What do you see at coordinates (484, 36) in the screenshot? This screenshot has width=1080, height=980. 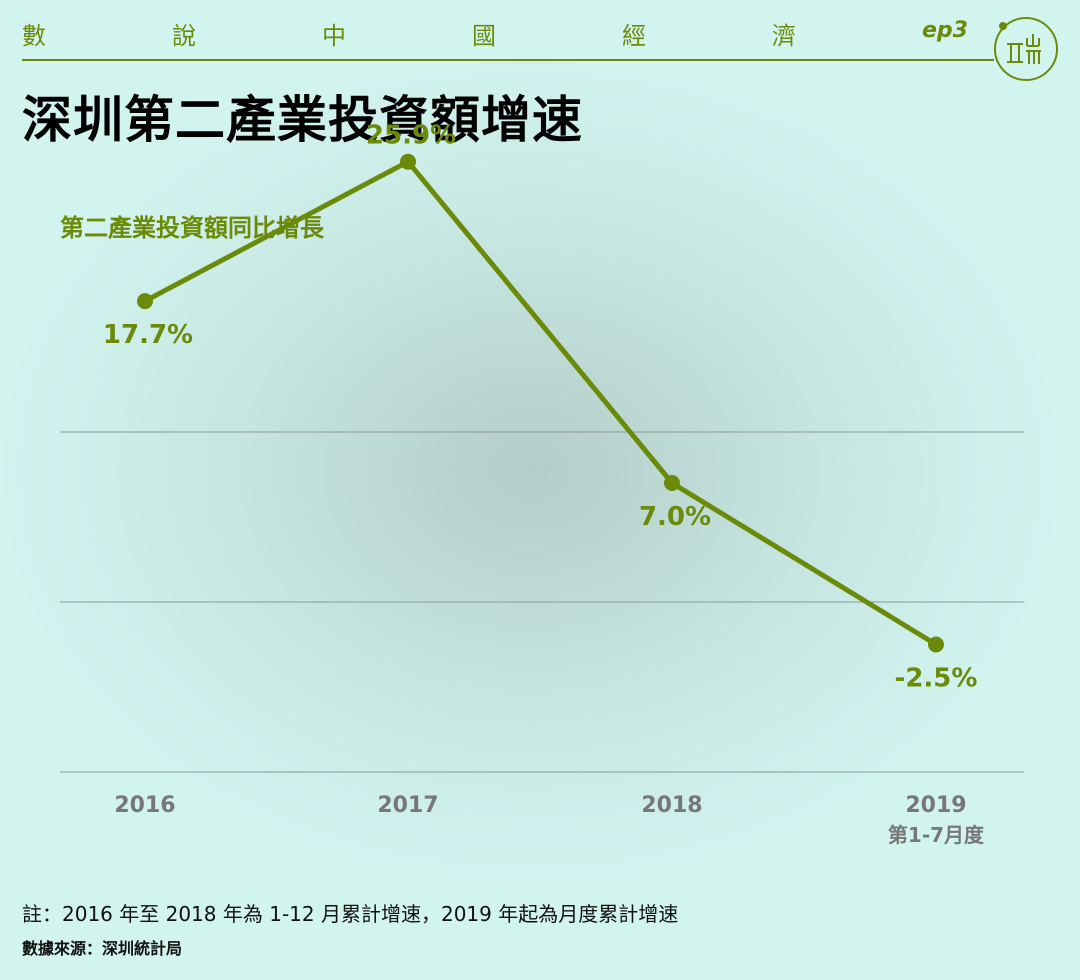 I see `series-title-char: 國` at bounding box center [484, 36].